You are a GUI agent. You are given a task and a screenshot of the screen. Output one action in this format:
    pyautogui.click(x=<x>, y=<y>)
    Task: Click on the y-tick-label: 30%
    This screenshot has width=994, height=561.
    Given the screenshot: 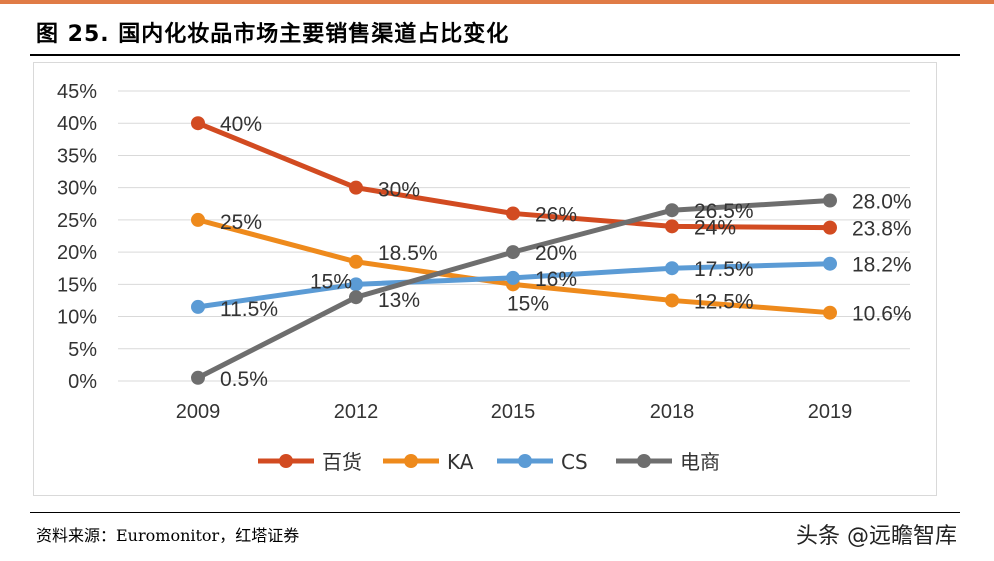 What is the action you would take?
    pyautogui.click(x=77, y=189)
    